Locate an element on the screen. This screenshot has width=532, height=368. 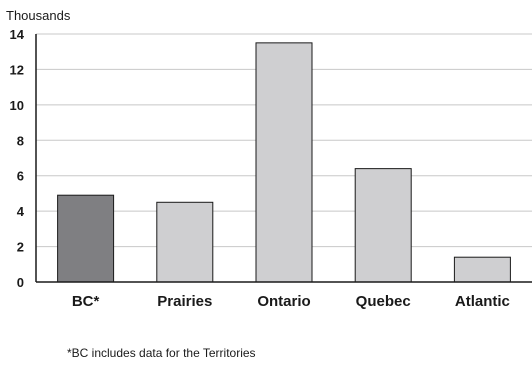
bar-ontario is located at coordinates (284, 162).